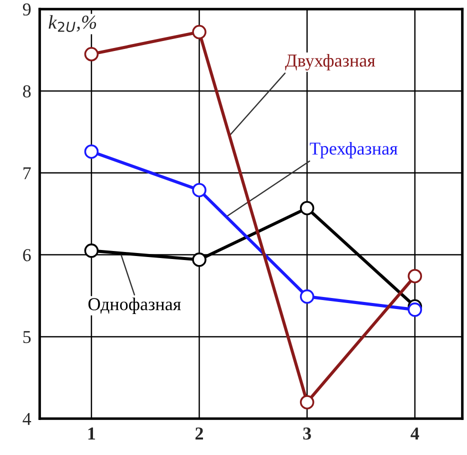  I want to click on text: Трехфазная, so click(354, 150).